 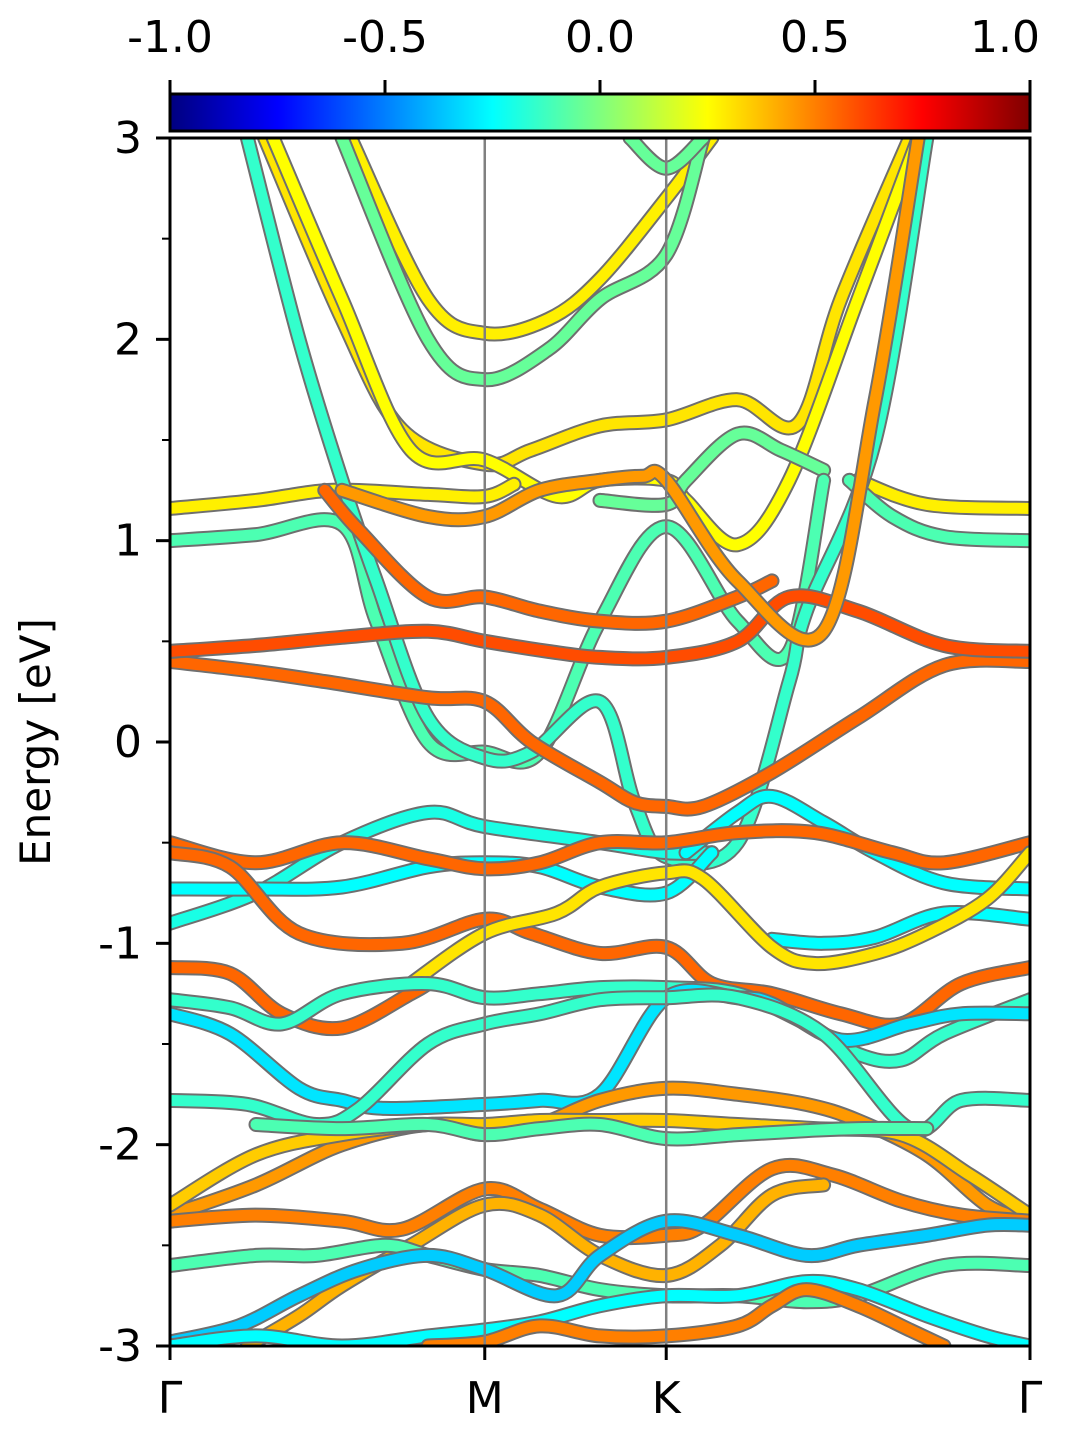 I want to click on x-tick-label-3: Γ, so click(x=1030, y=1398).